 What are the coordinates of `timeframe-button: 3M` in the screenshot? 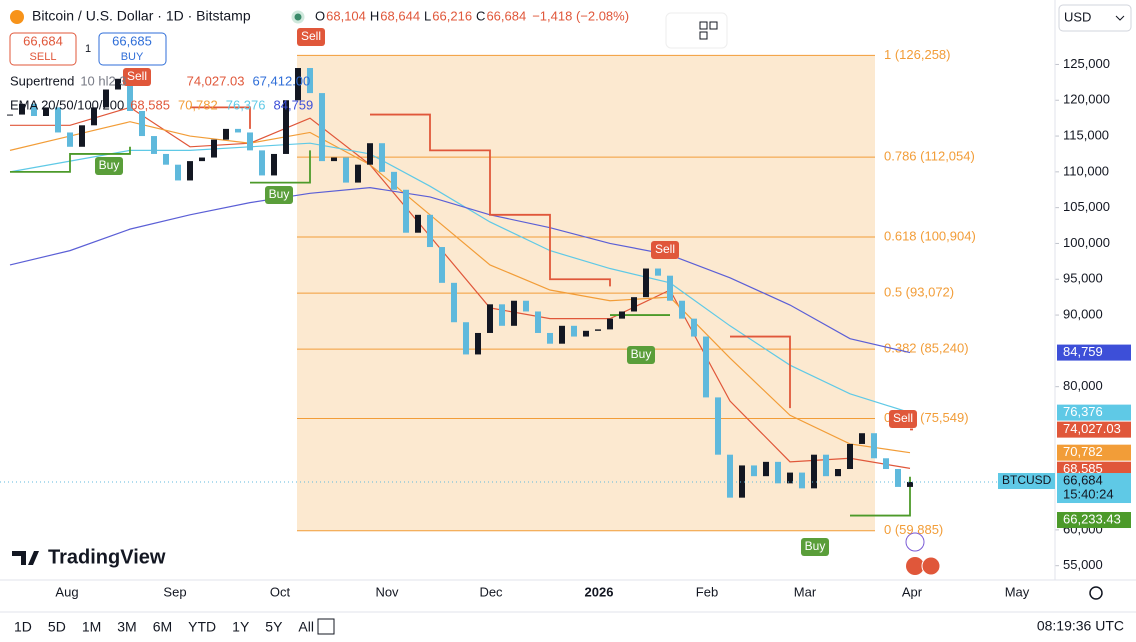 It's located at (126, 627).